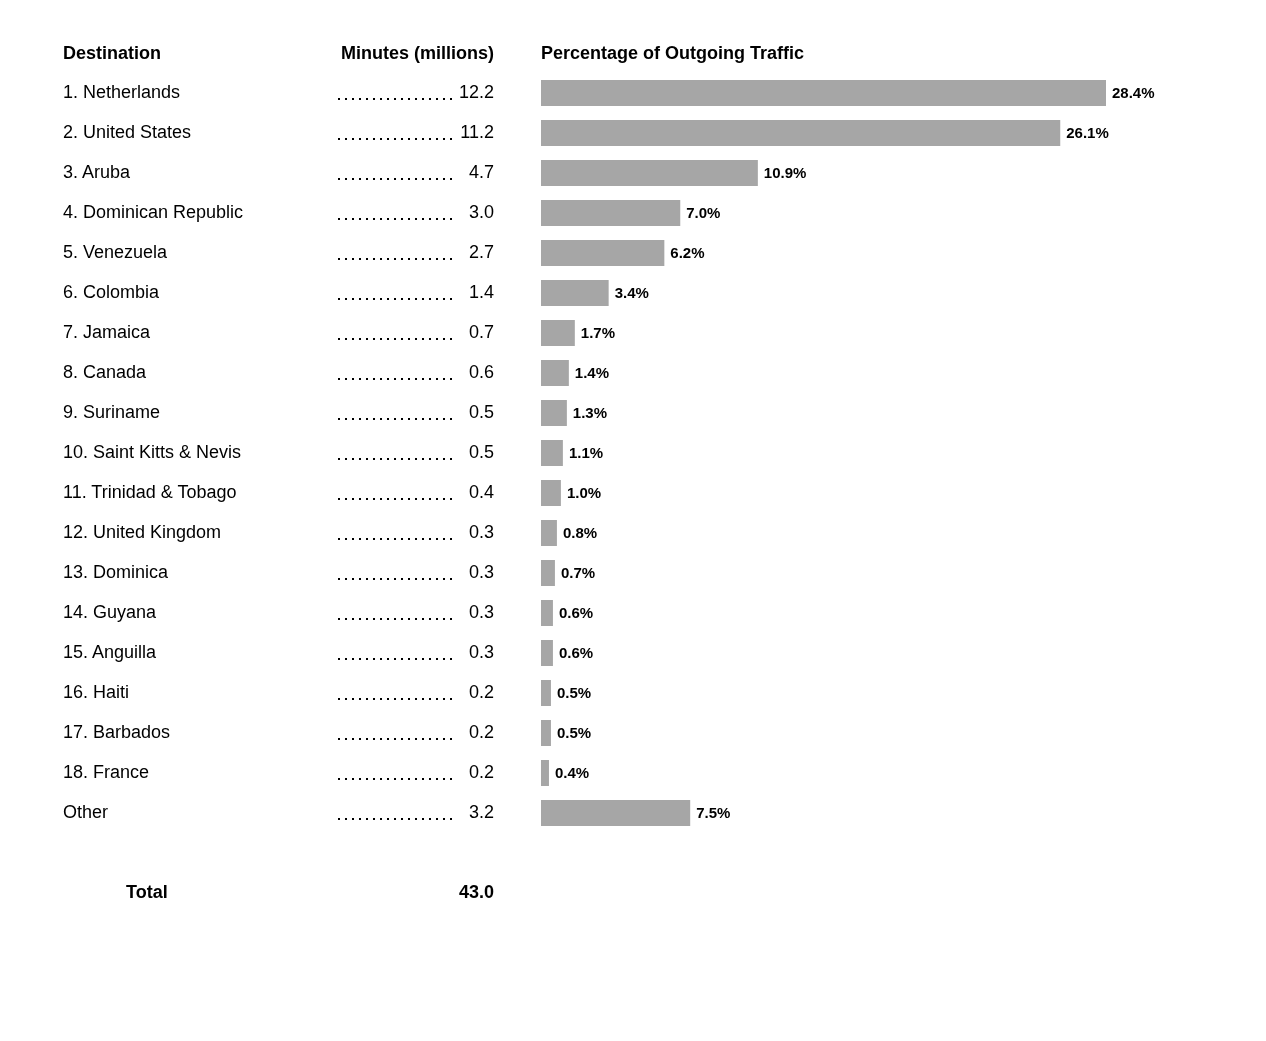  What do you see at coordinates (97, 171) in the screenshot?
I see `category-label: 3. Aruba` at bounding box center [97, 171].